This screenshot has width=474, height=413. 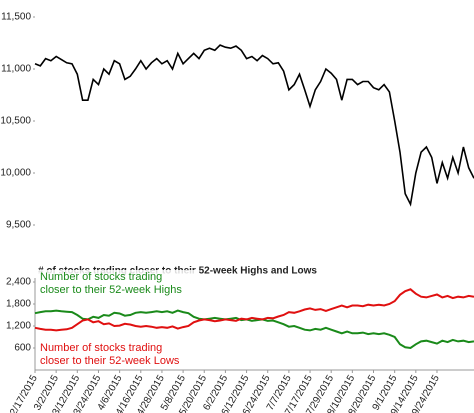 I want to click on y-tick-label: 11,500, so click(x=16, y=17).